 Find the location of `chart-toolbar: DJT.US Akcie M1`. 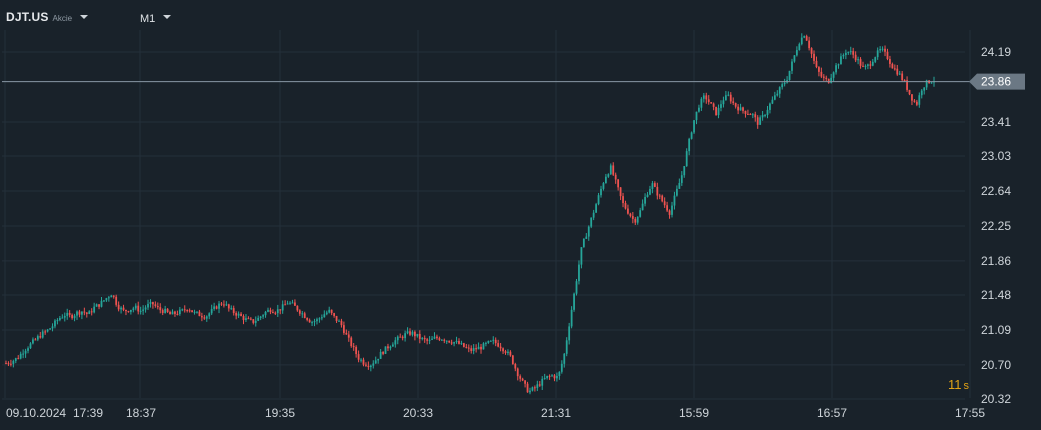

chart-toolbar: DJT.US Akcie M1 is located at coordinates (480, 18).